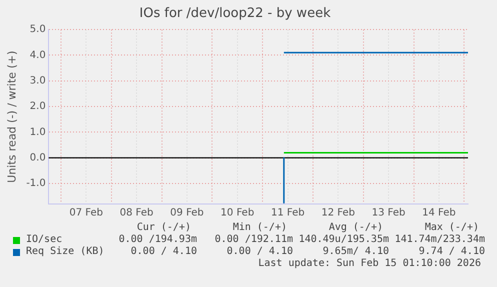 The height and width of the screenshot is (287, 497). Describe the element at coordinates (86, 213) in the screenshot. I see `x-tick-label: 07 Feb` at that location.